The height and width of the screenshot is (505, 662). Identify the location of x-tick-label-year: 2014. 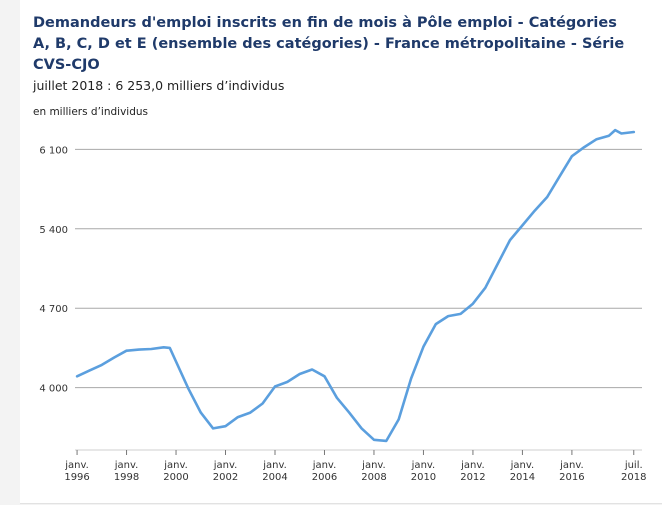
(522, 477).